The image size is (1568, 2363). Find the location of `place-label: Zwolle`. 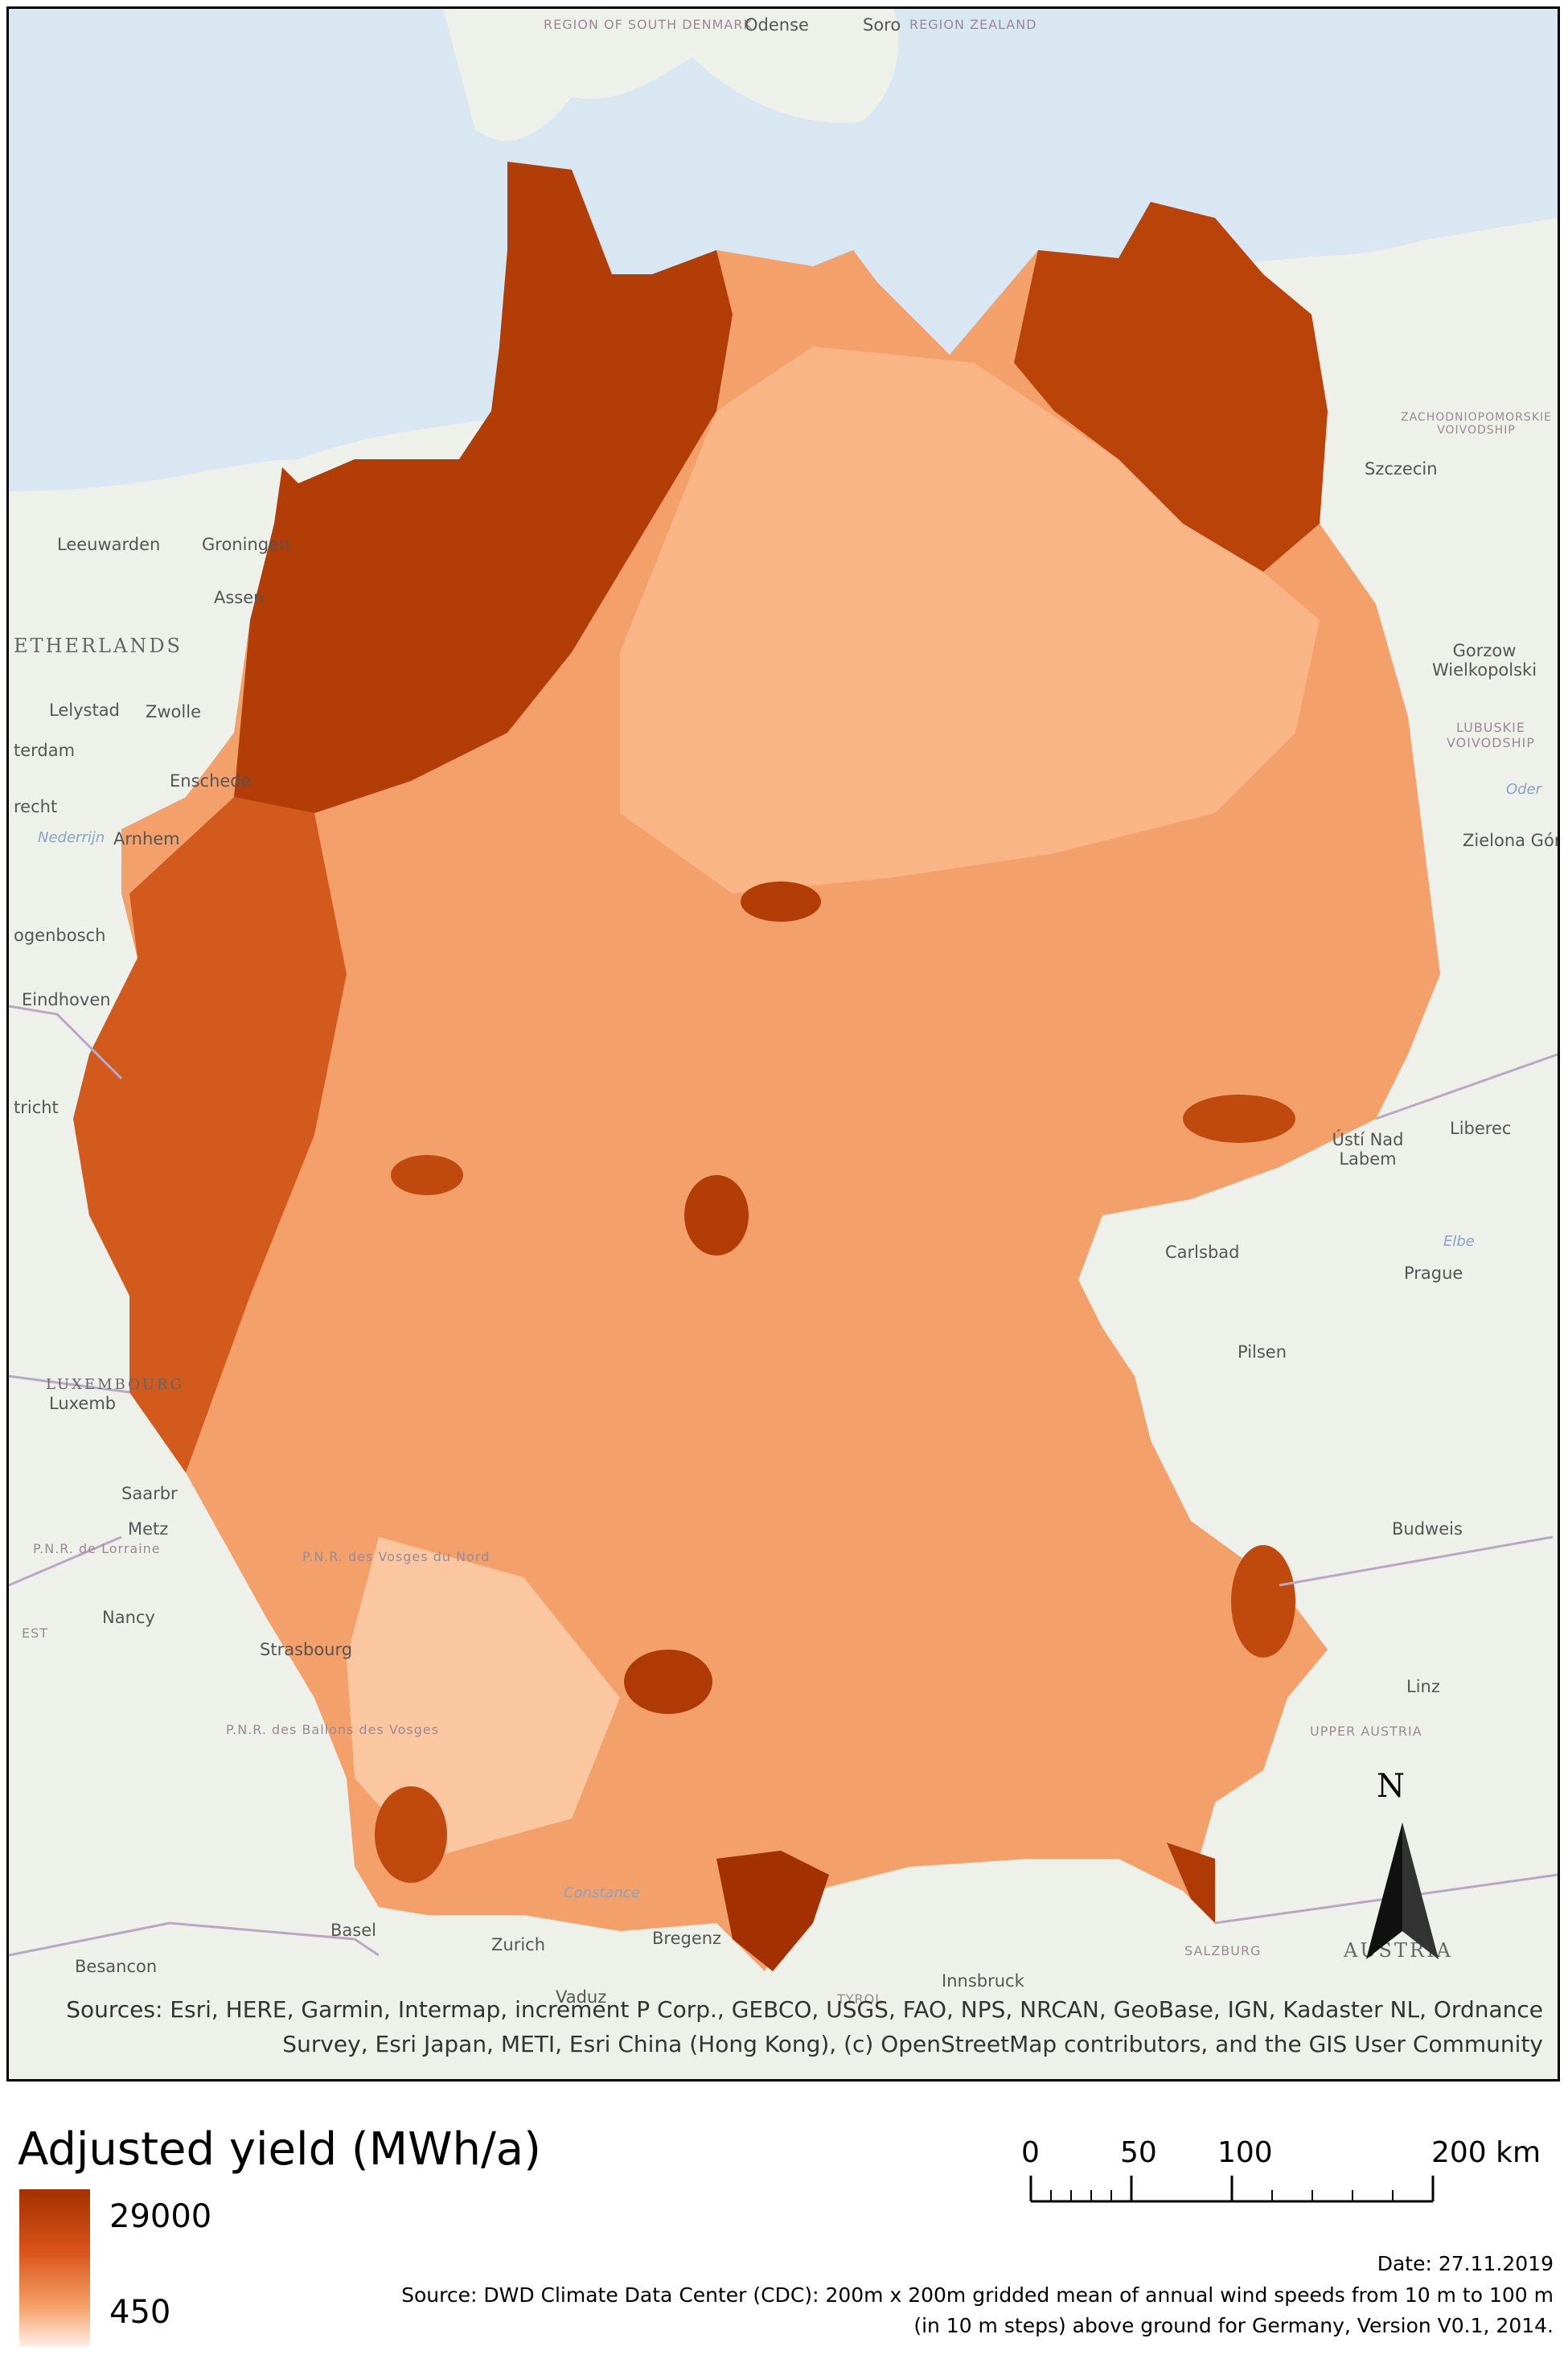

place-label: Zwolle is located at coordinates (173, 712).